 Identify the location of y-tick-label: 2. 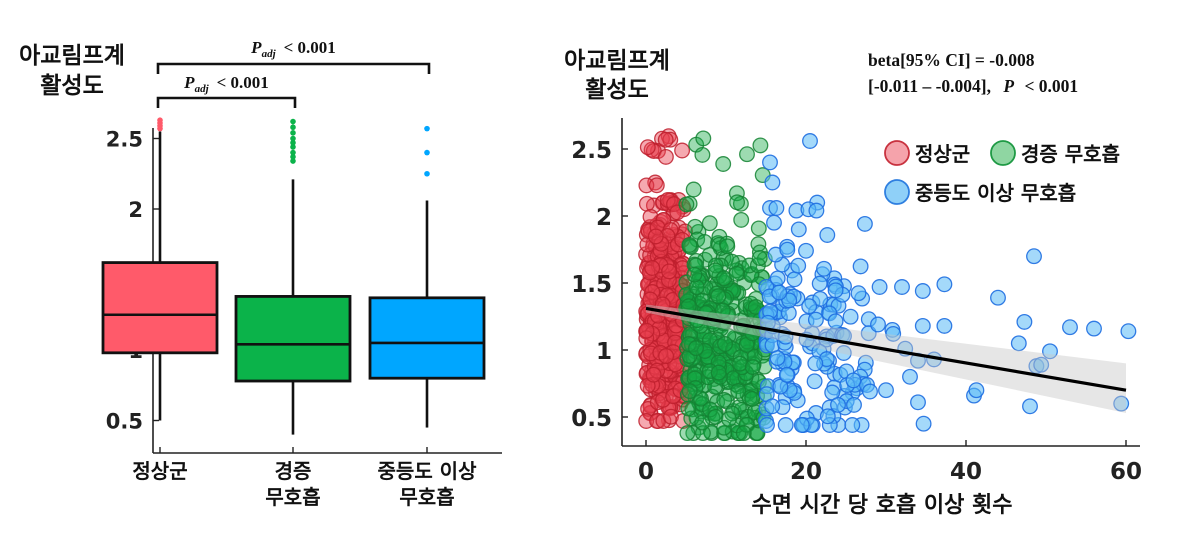
(135, 210).